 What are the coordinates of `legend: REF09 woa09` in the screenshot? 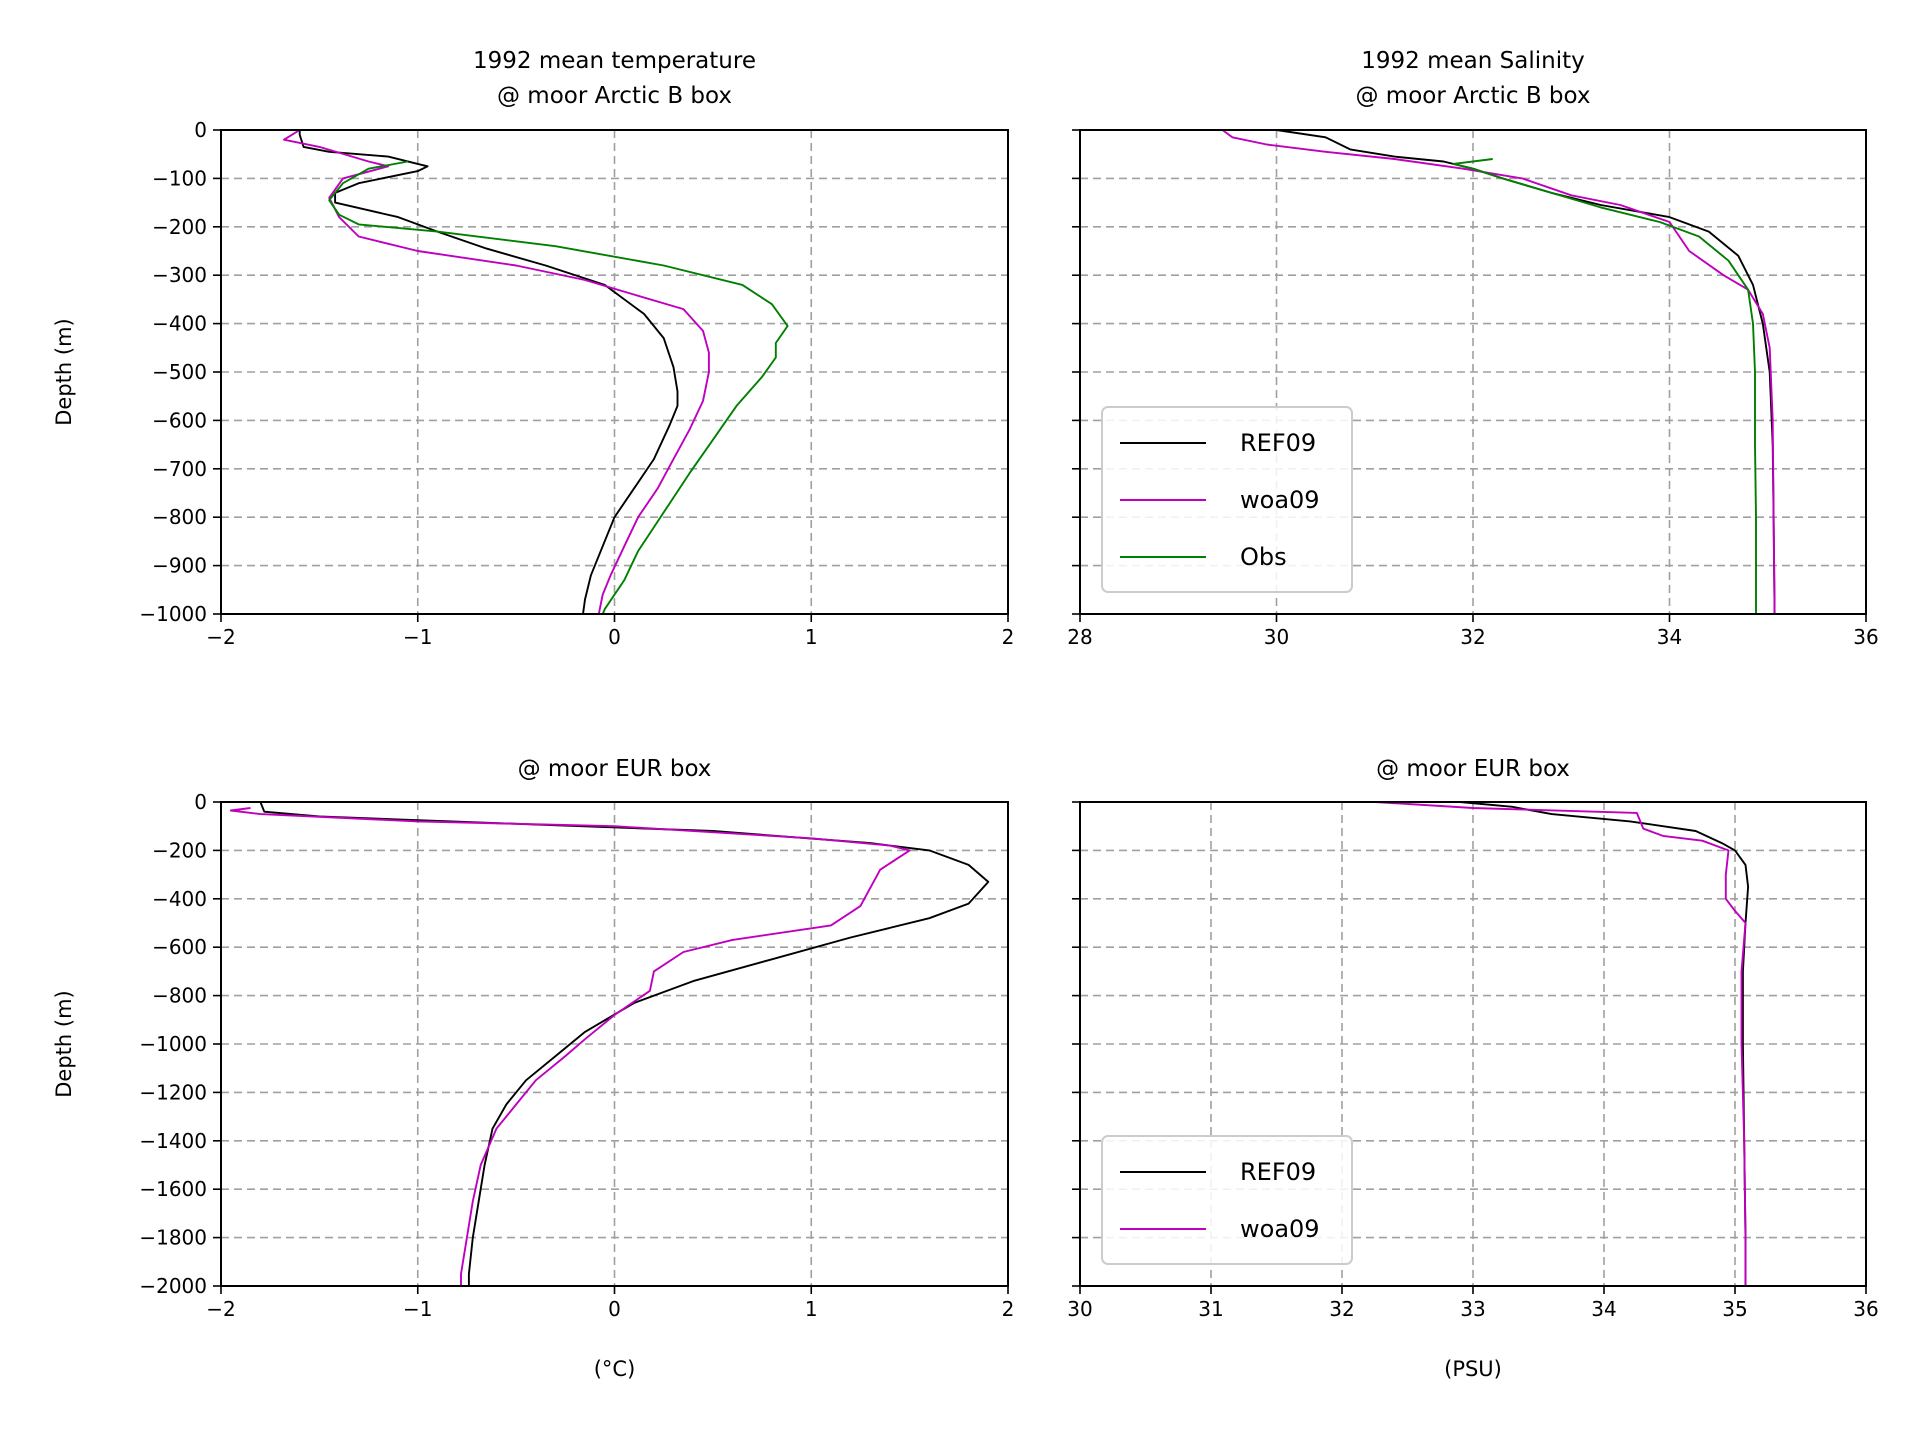 It's located at (1227, 1200).